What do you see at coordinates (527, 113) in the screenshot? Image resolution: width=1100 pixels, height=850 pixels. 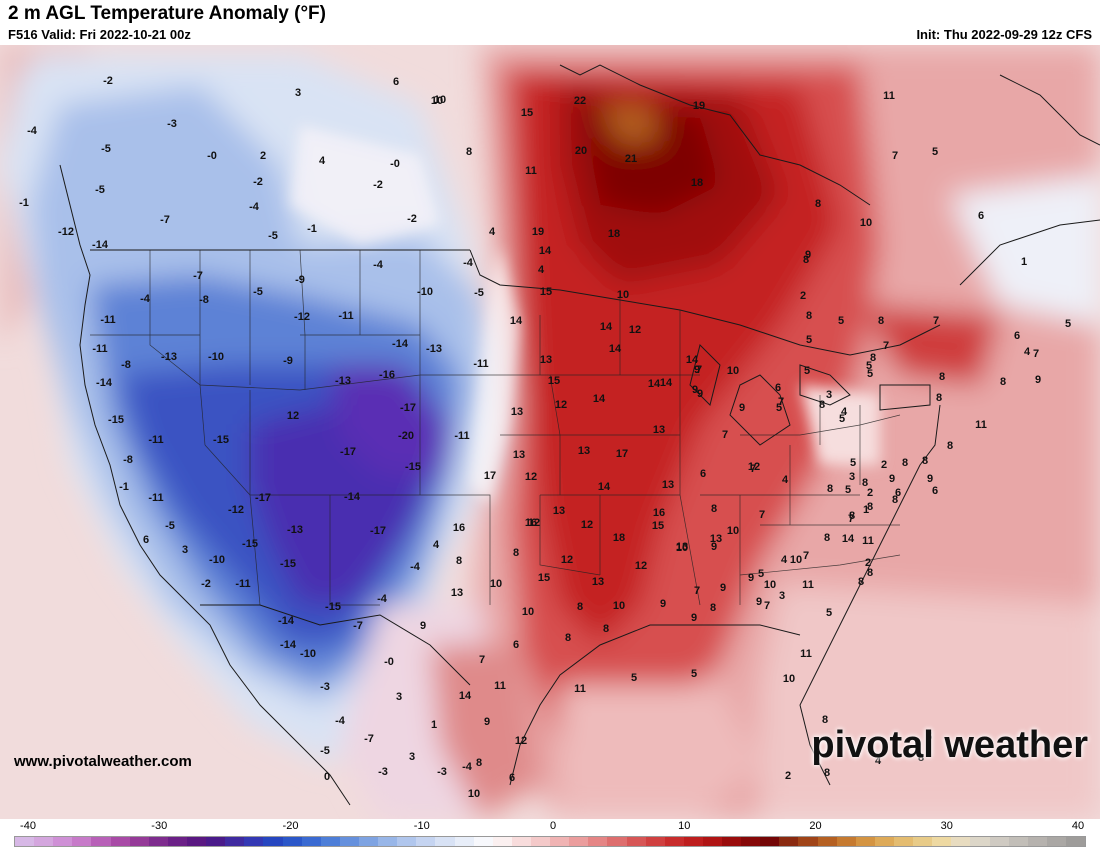 I see `anomaly-value: 15` at bounding box center [527, 113].